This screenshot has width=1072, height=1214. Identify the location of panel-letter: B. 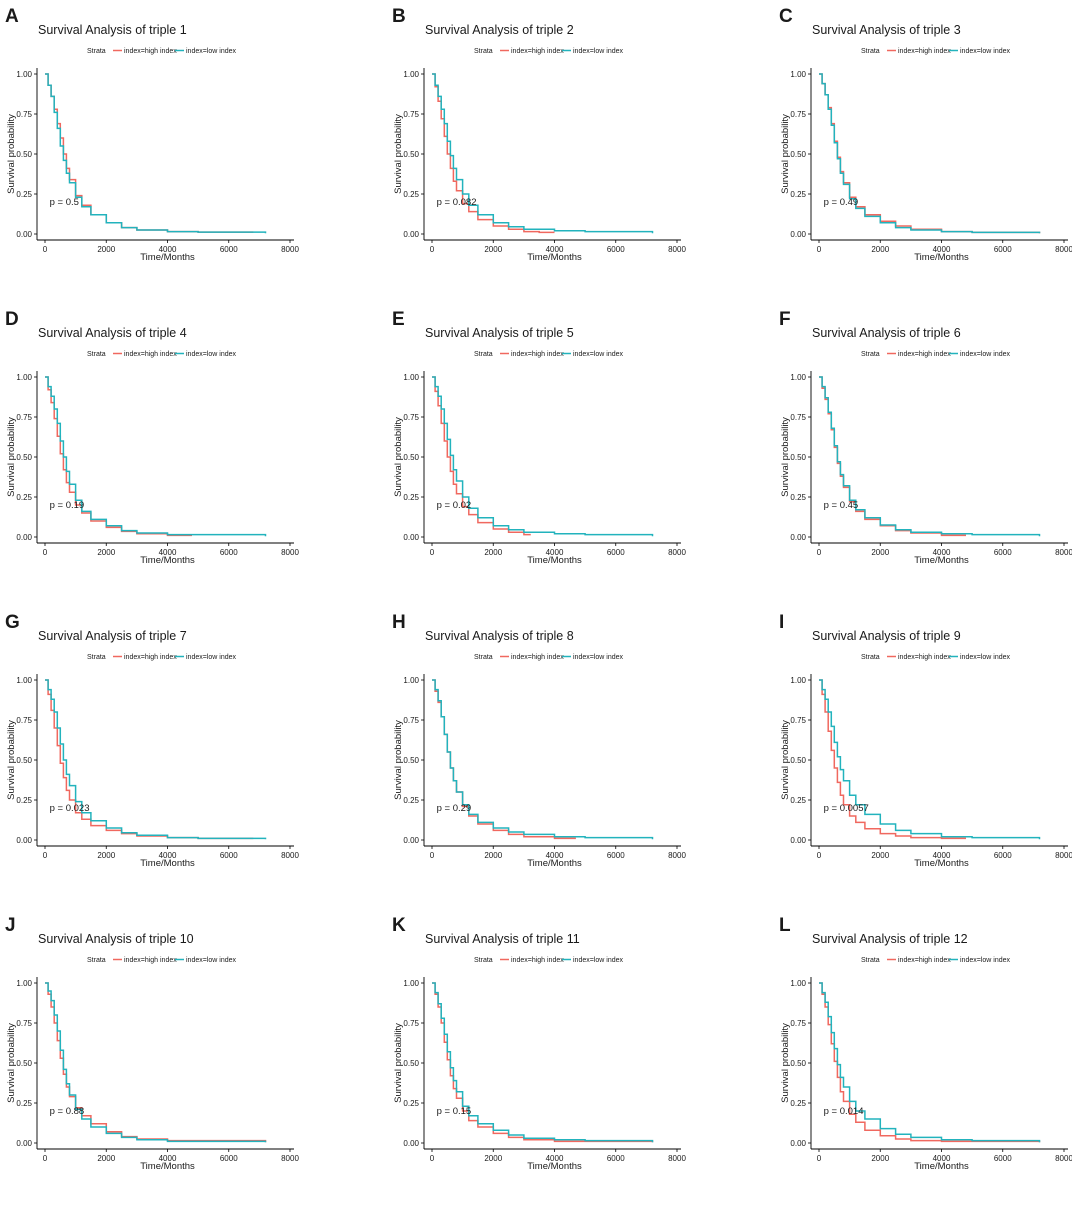
(399, 16).